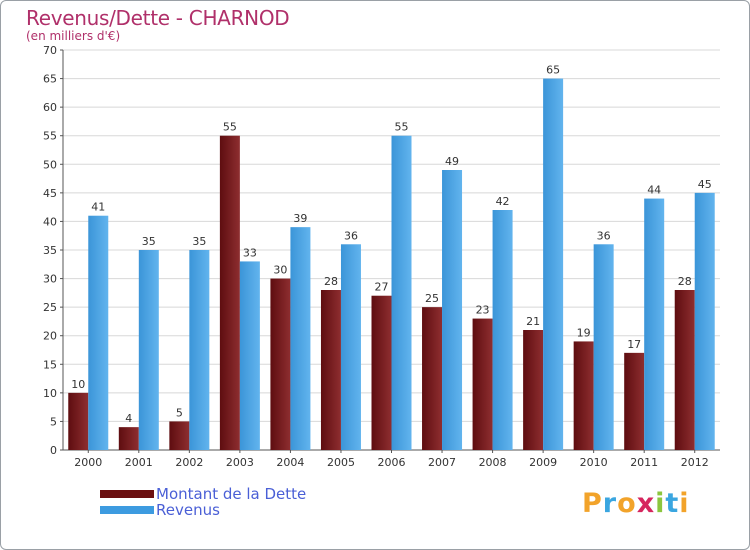 This screenshot has height=550, width=750. Describe the element at coordinates (73, 36) in the screenshot. I see `chart-subtitle: (en milliers d'€)` at that location.